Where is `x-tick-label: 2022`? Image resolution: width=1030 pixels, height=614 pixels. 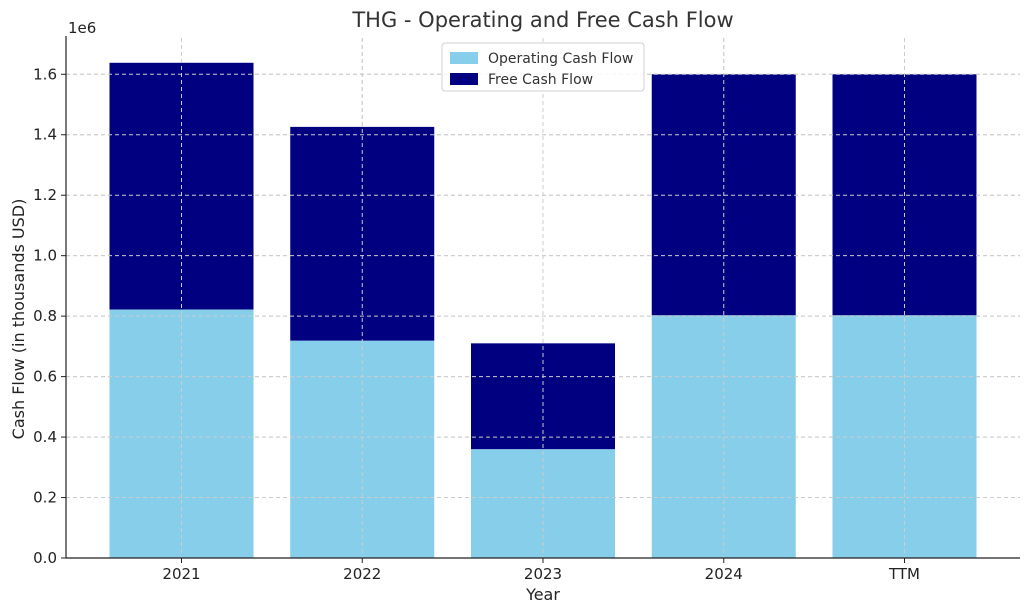
x-tick-label: 2022 is located at coordinates (362, 574).